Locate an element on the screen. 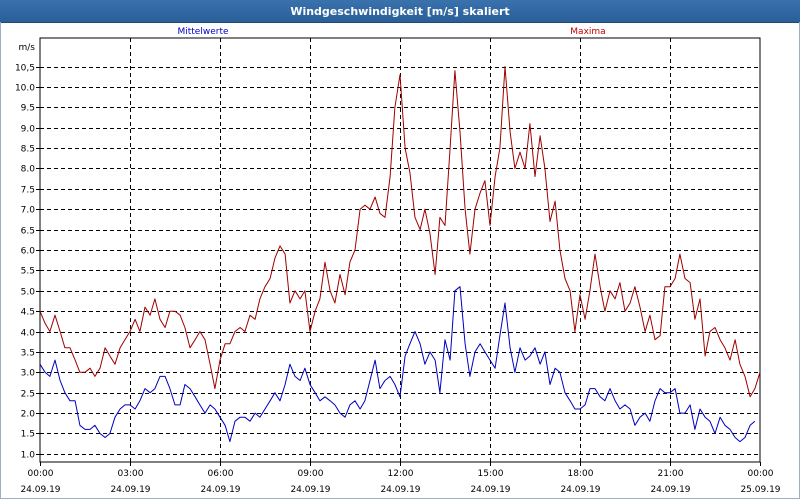  x-tick-time-label: 03:00 is located at coordinates (131, 474).